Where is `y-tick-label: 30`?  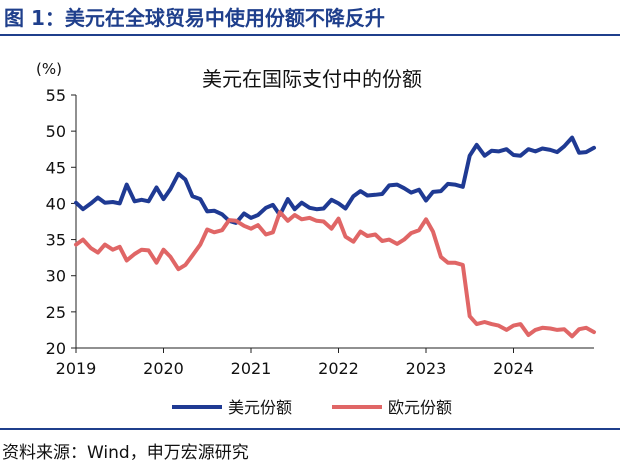 y-tick-label: 30 is located at coordinates (56, 276).